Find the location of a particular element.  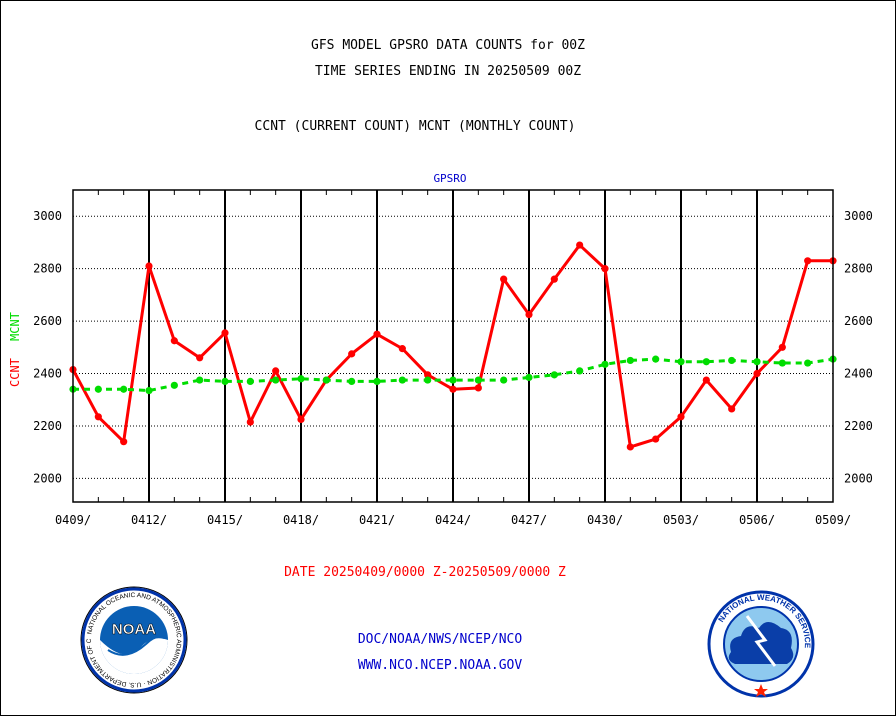

nws-logo-icon: NATIONAL WEATHER SERVICE is located at coordinates (761, 644).